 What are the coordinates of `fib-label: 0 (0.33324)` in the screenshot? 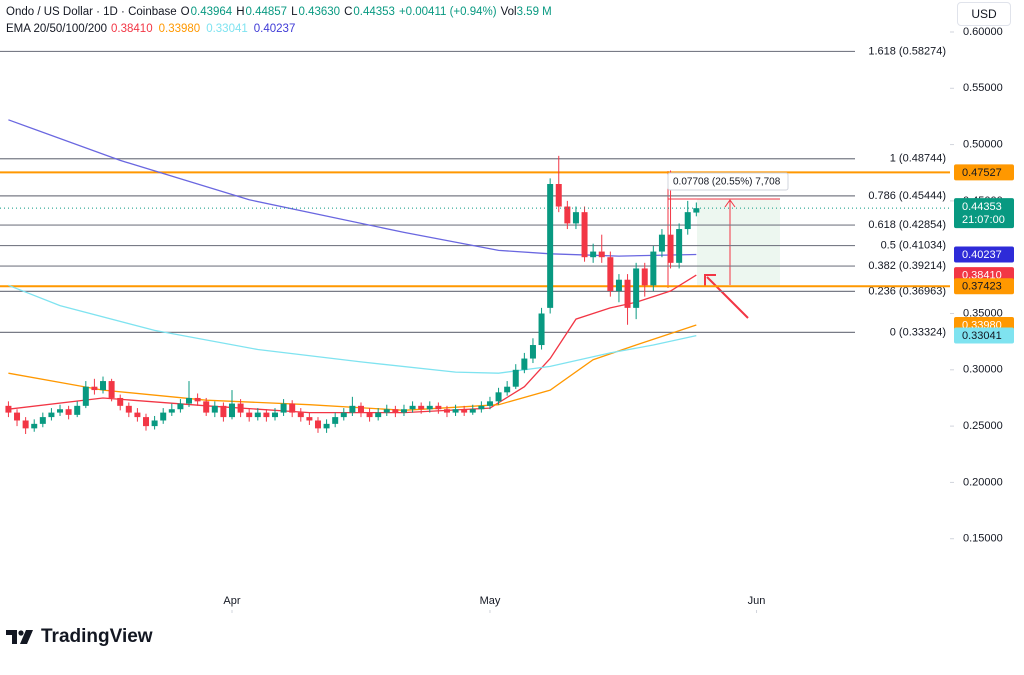 It's located at (918, 332).